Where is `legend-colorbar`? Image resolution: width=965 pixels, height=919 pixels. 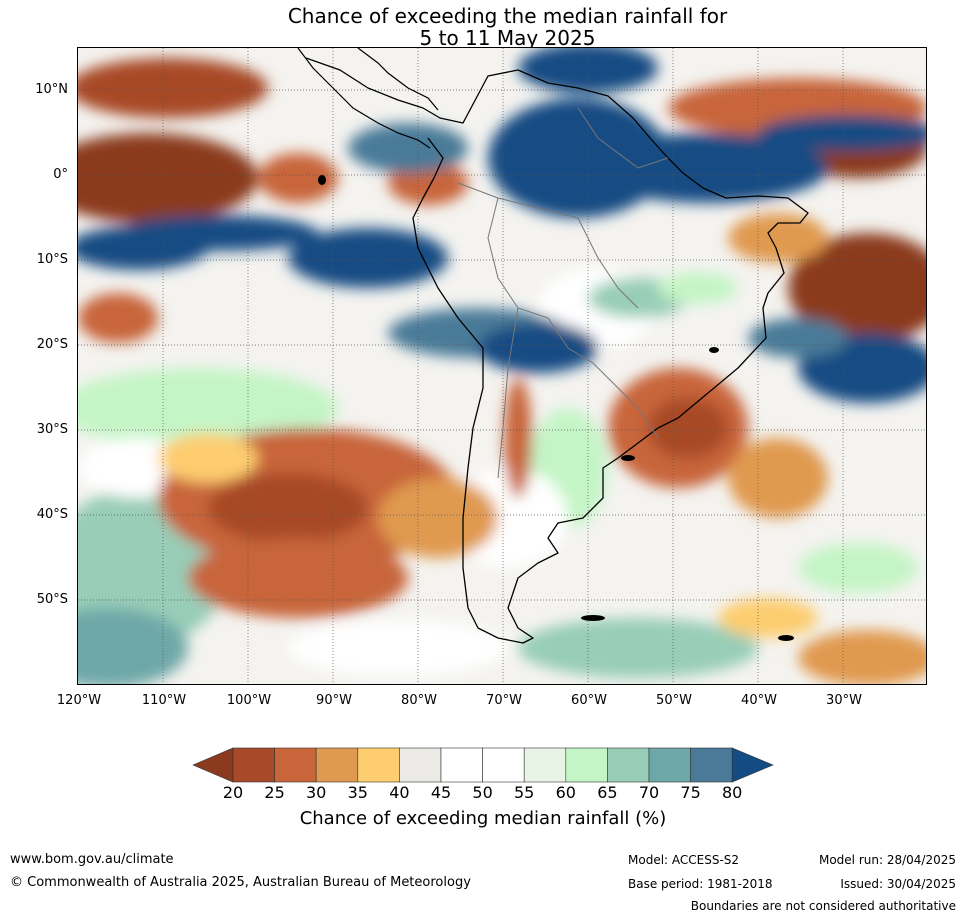
legend-colorbar is located at coordinates (483, 765).